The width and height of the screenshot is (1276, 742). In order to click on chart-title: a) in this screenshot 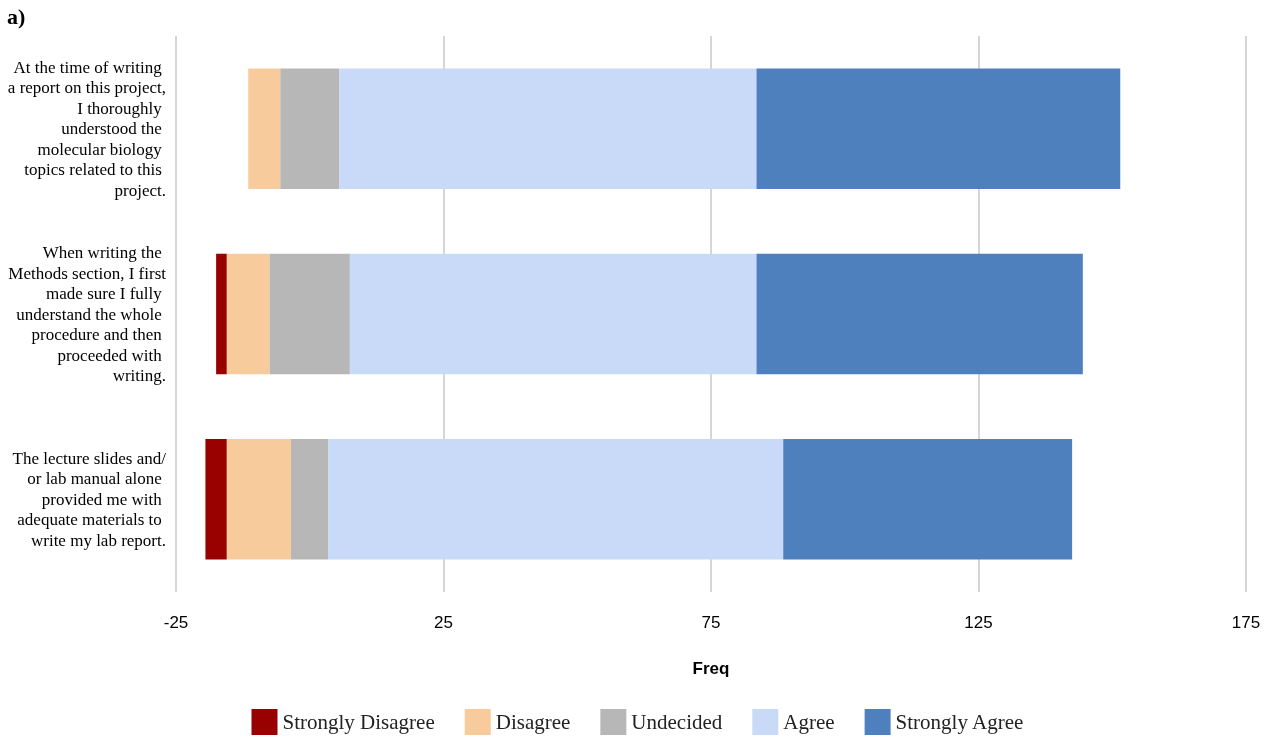, I will do `click(16, 16)`.